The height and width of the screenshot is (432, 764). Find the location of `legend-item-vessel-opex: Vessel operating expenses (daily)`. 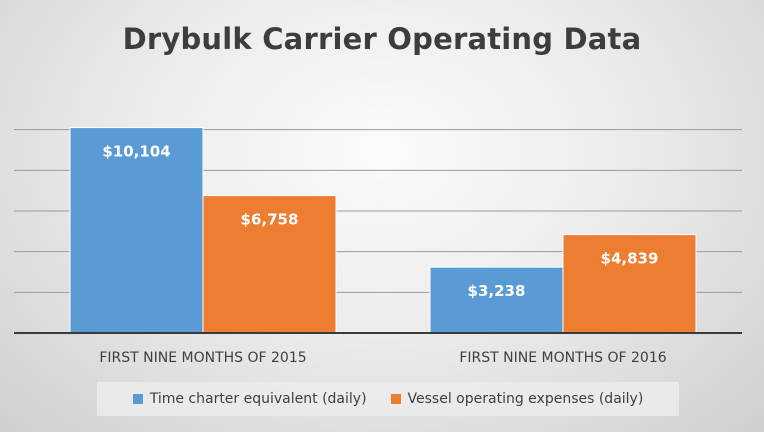

legend-item-vessel-opex: Vessel operating expenses (daily) is located at coordinates (517, 399).